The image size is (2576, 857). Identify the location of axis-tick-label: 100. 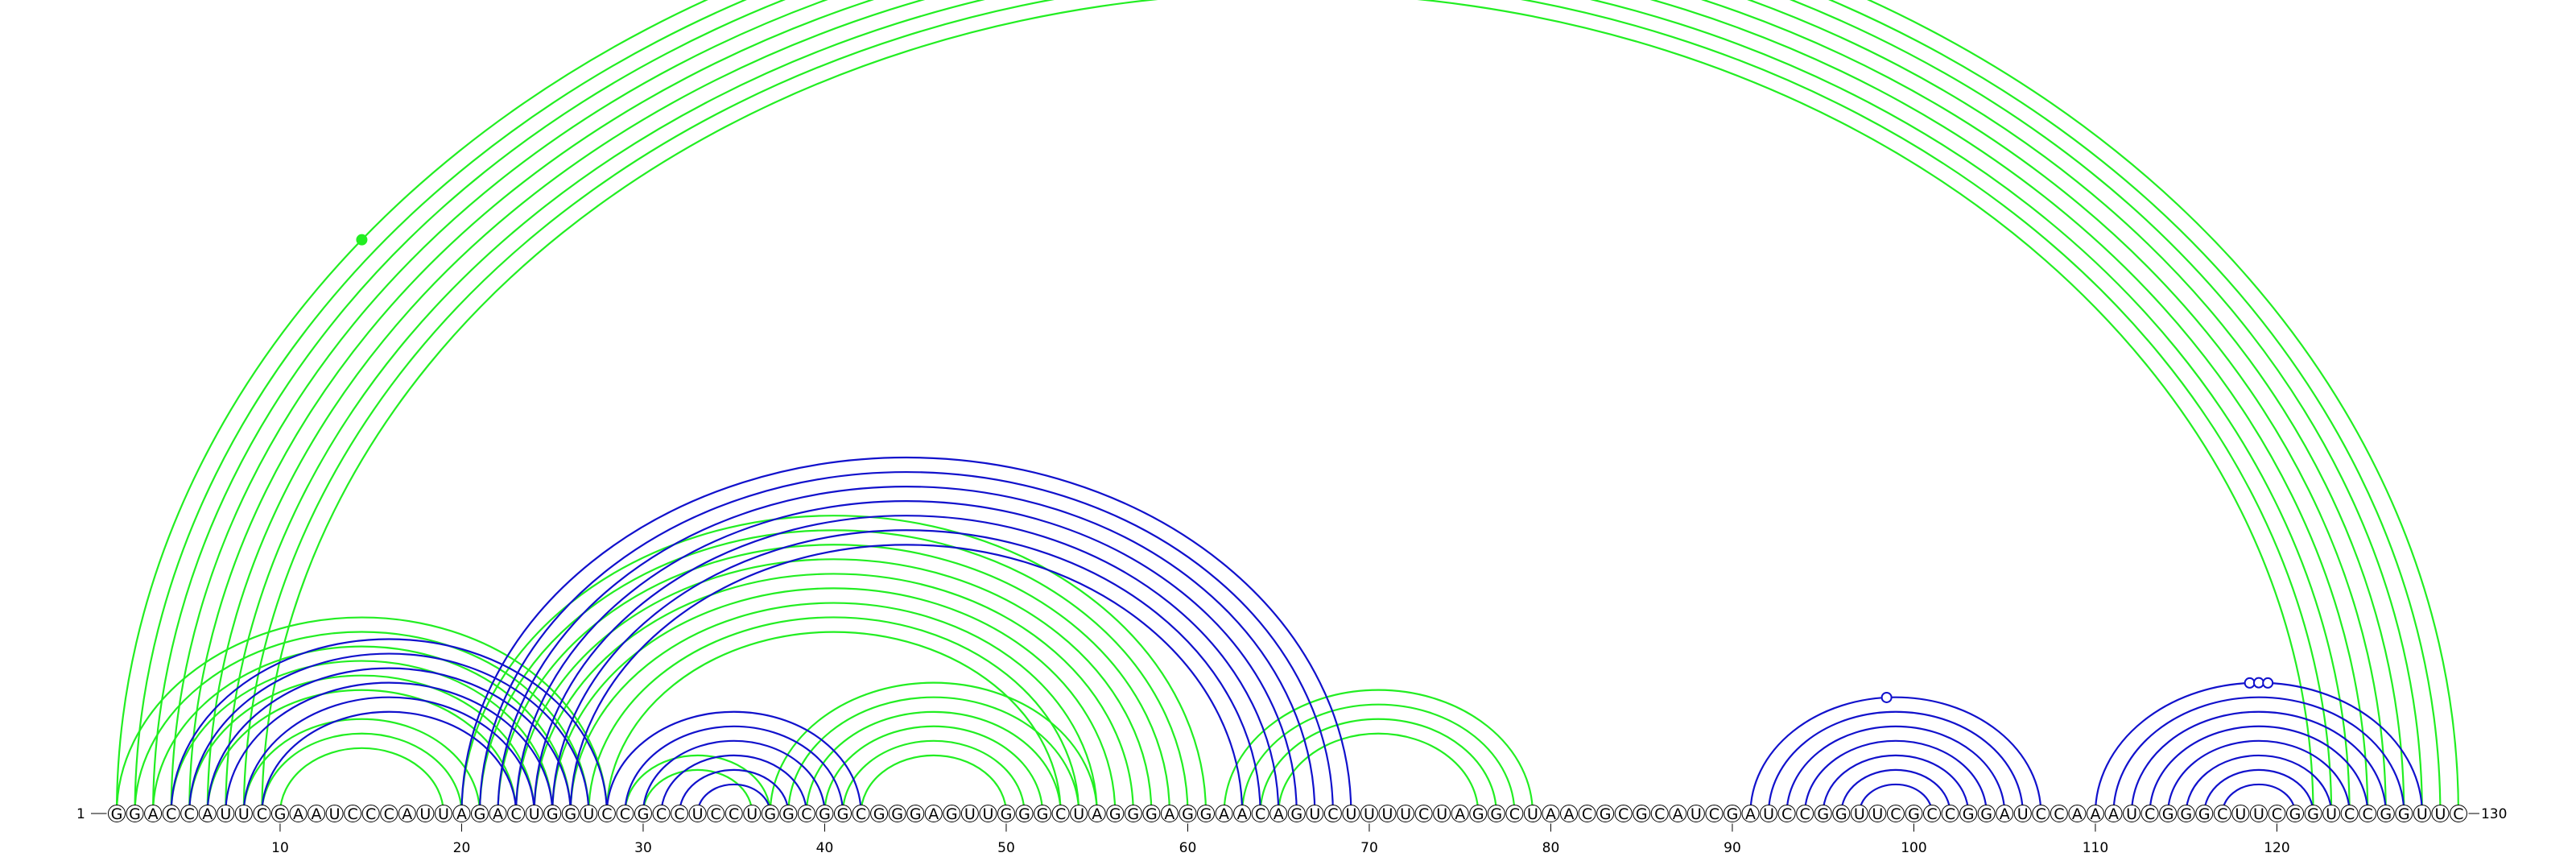
(1913, 848).